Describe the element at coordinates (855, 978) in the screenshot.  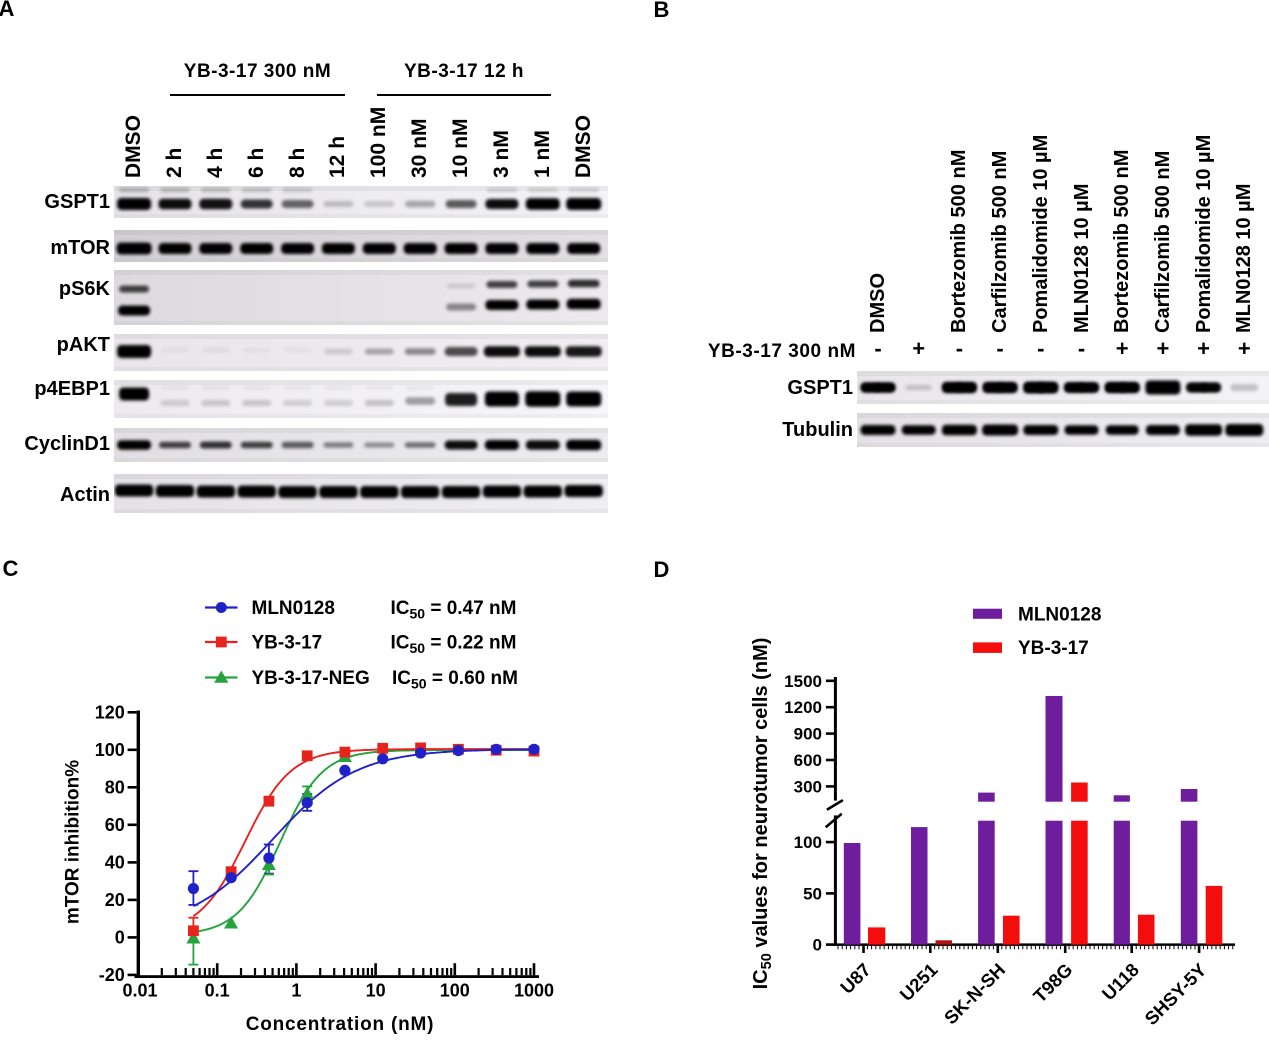
I see `svg-text: U87` at that location.